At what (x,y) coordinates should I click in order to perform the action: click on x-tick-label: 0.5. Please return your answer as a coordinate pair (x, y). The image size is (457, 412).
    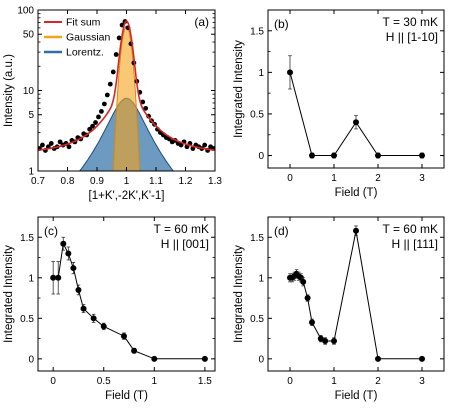
    Looking at the image, I should click on (104, 381).